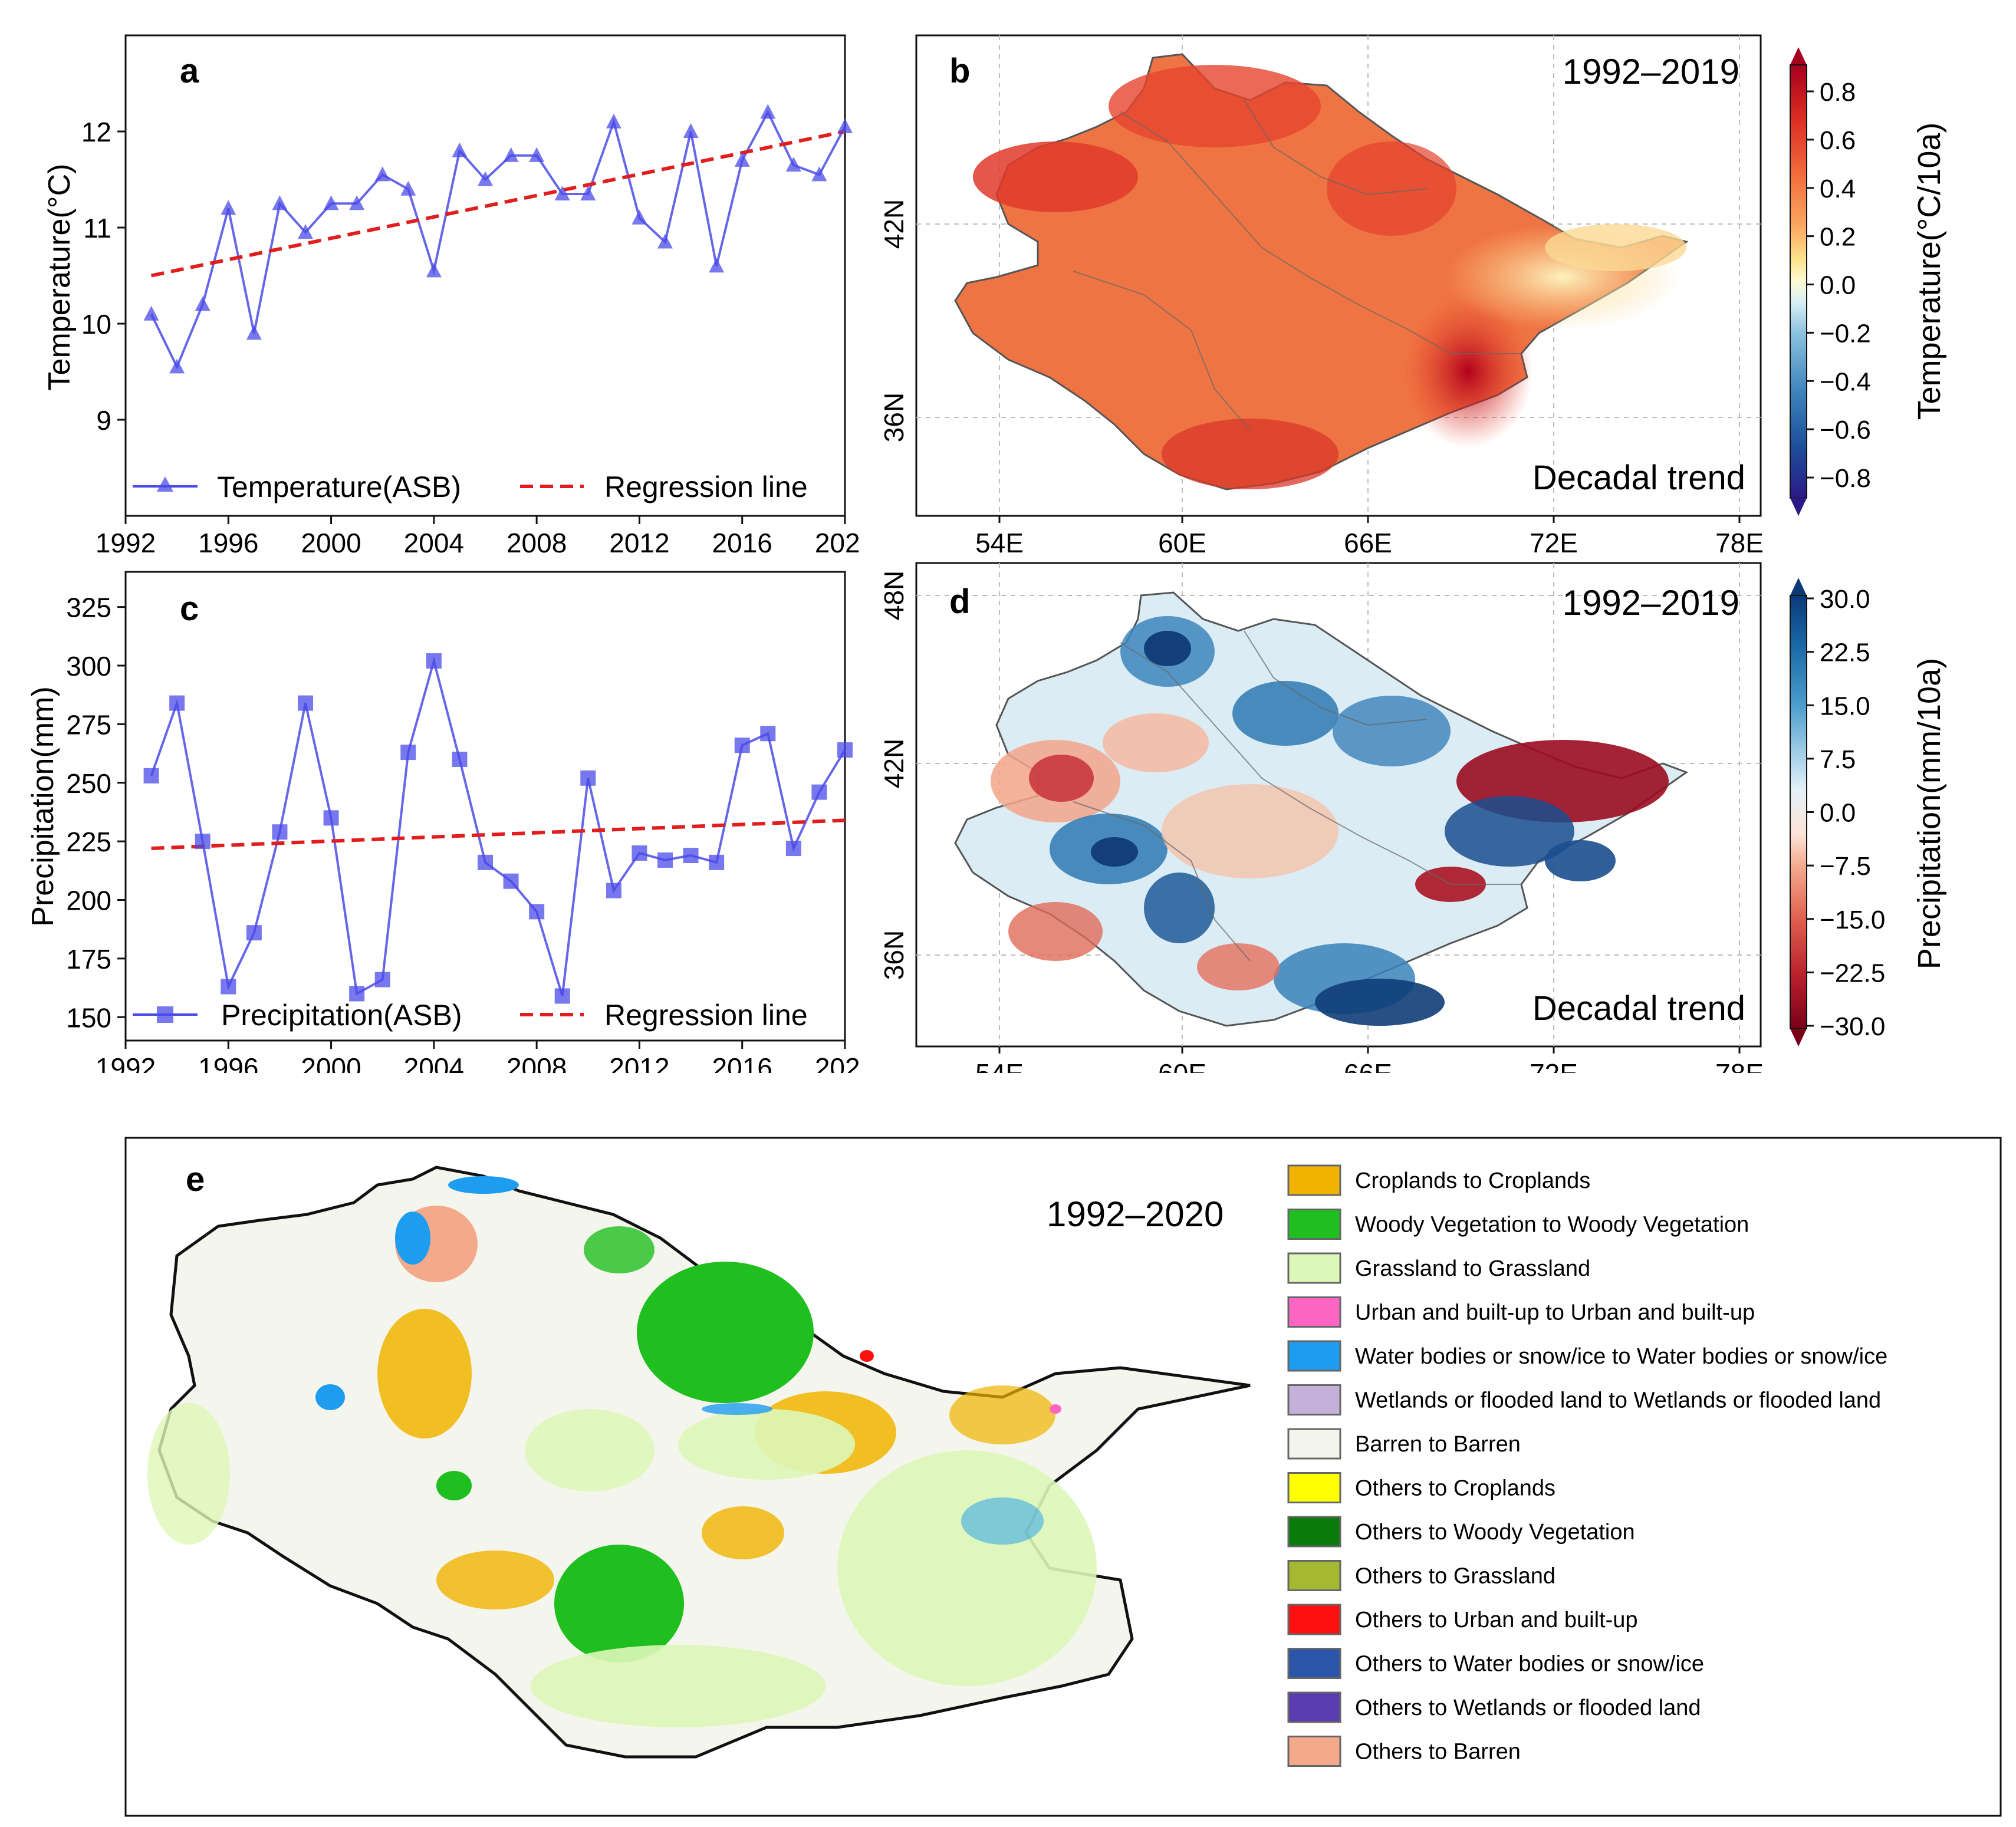 The height and width of the screenshot is (1827, 2016). What do you see at coordinates (59, 277) in the screenshot?
I see `y-axis-label: Temperature(°C)` at bounding box center [59, 277].